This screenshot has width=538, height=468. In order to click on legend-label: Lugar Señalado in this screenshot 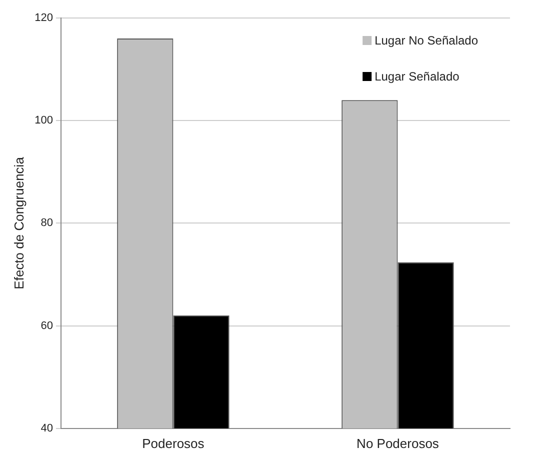, I will do `click(417, 76)`.